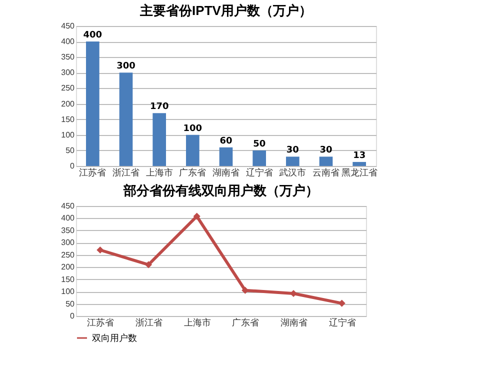 The height and width of the screenshot is (375, 500). I want to click on data-label: 400, so click(92, 35).